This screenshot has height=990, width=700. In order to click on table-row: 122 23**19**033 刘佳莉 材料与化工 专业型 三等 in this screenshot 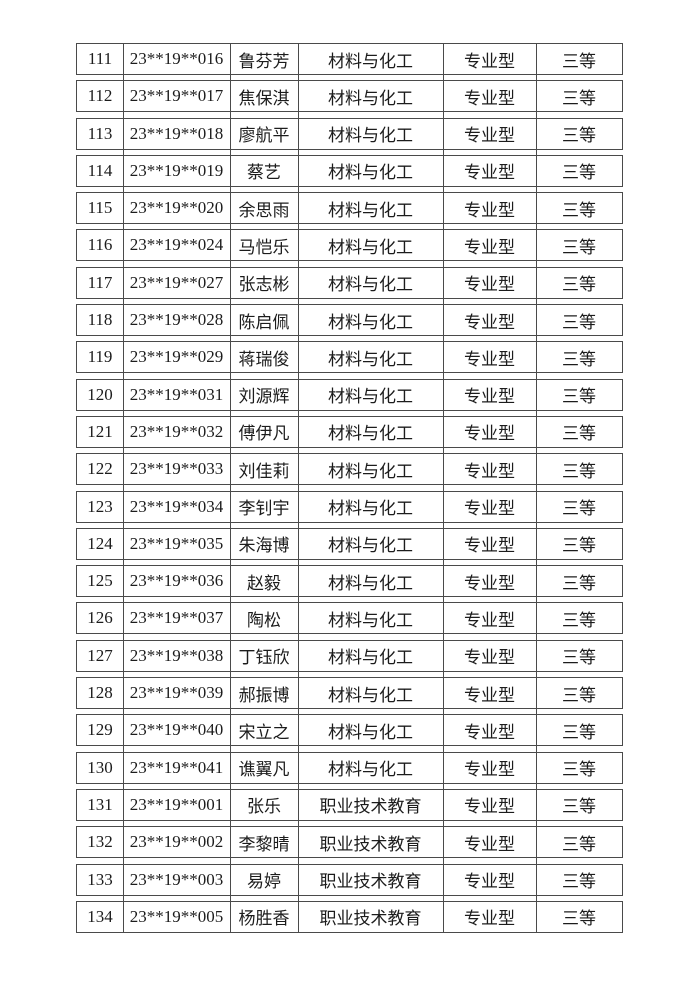, I will do `click(349, 469)`.